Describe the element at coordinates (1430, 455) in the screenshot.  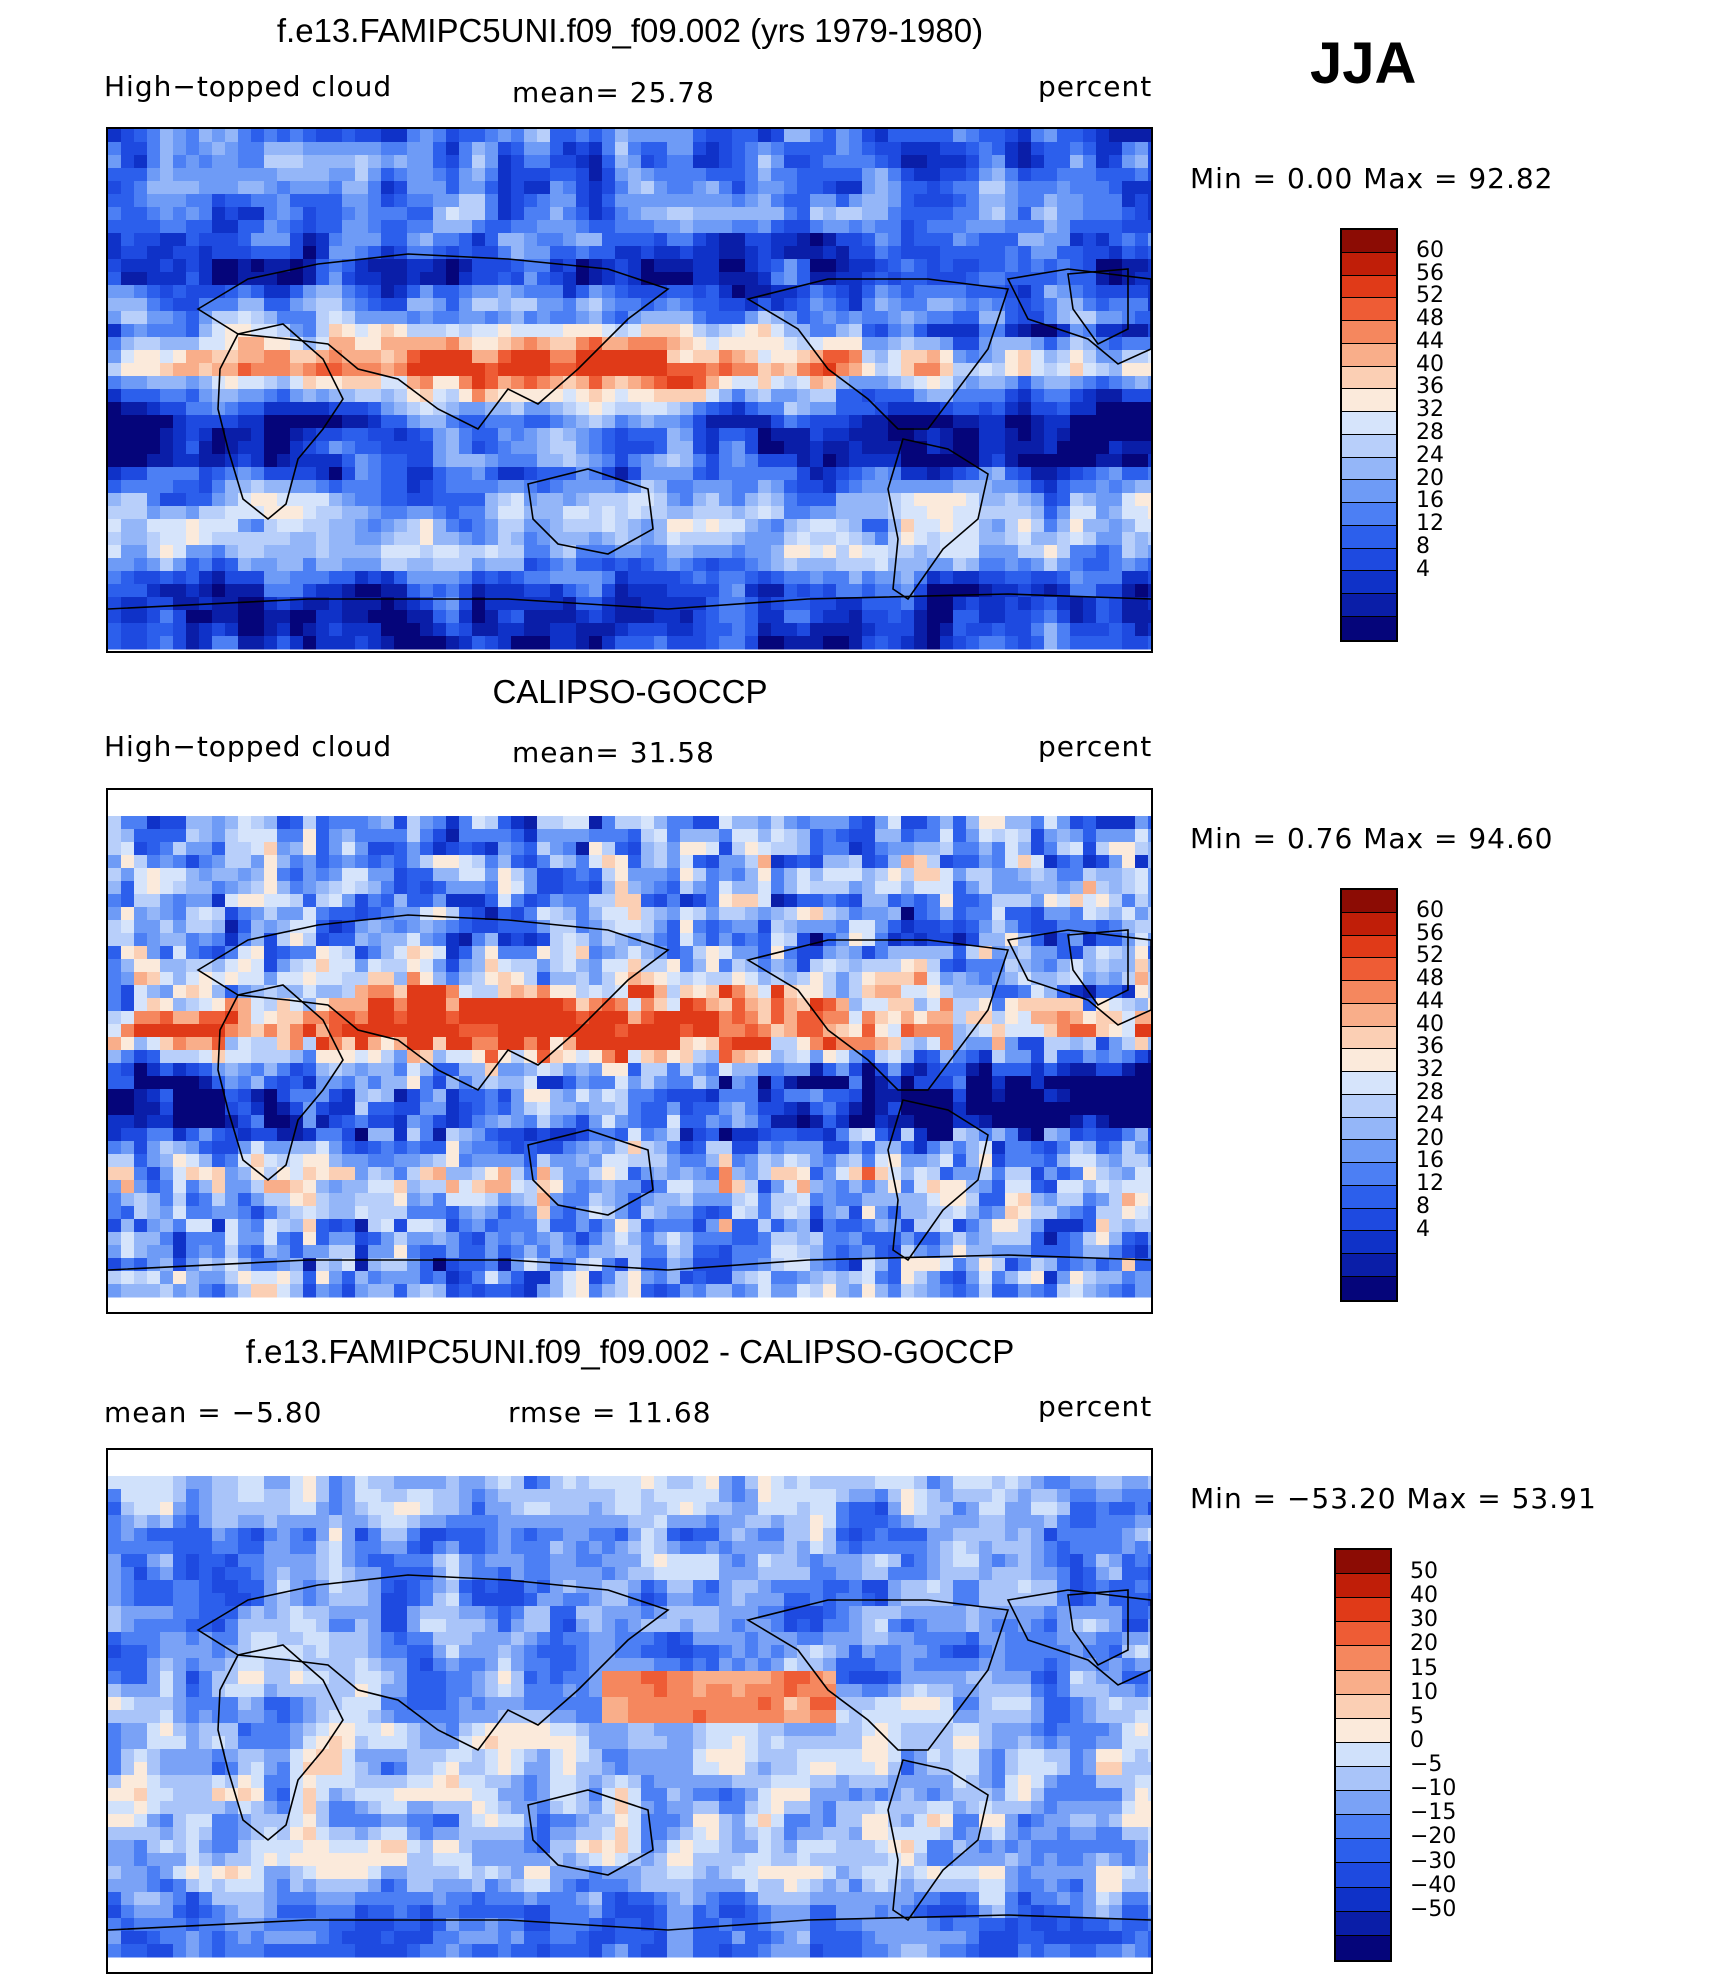
I see `colorbar-tick-label: 24` at that location.